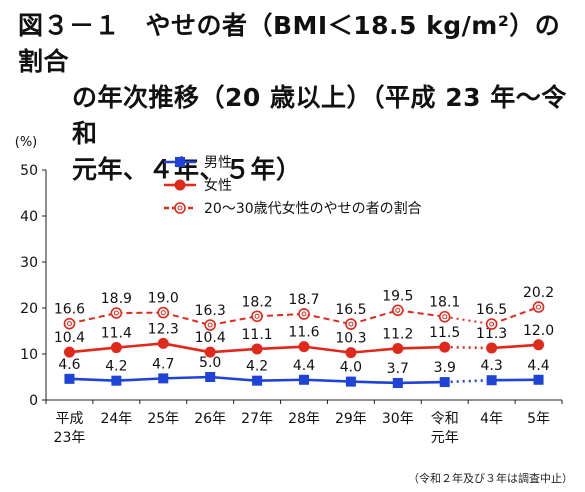 Image resolution: width=585 pixels, height=492 pixels. What do you see at coordinates (69, 419) in the screenshot?
I see `x-tick-label: 平成` at bounding box center [69, 419].